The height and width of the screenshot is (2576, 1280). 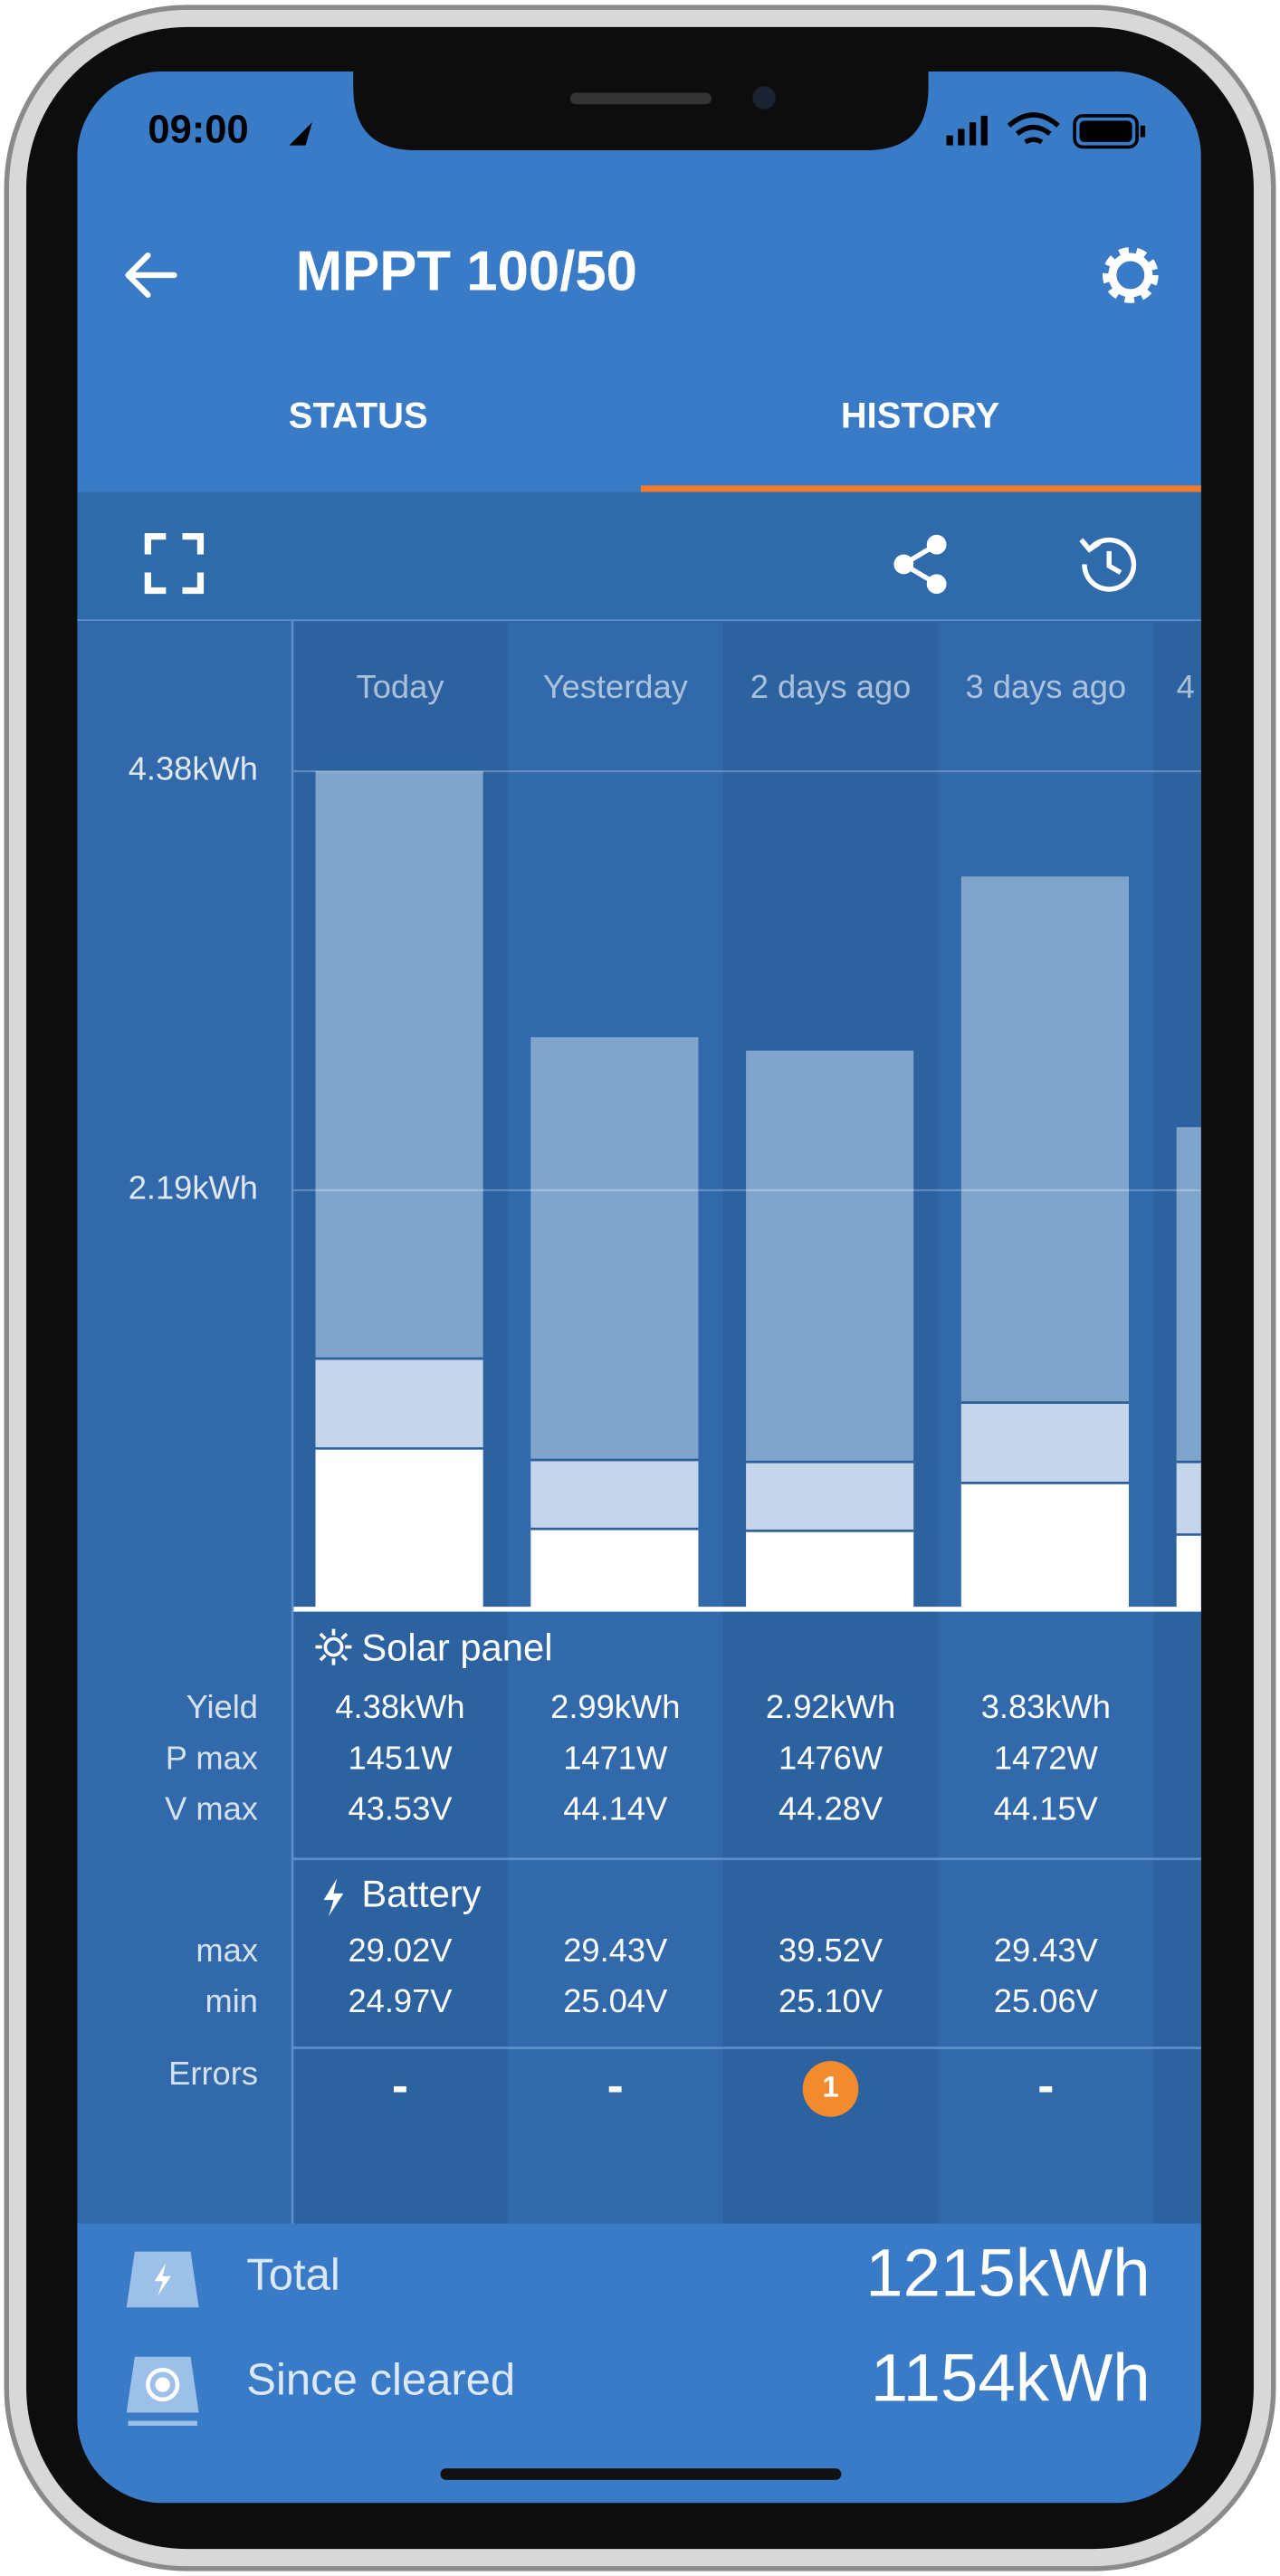 I want to click on since-cleared-icon-ring, so click(x=163, y=2385).